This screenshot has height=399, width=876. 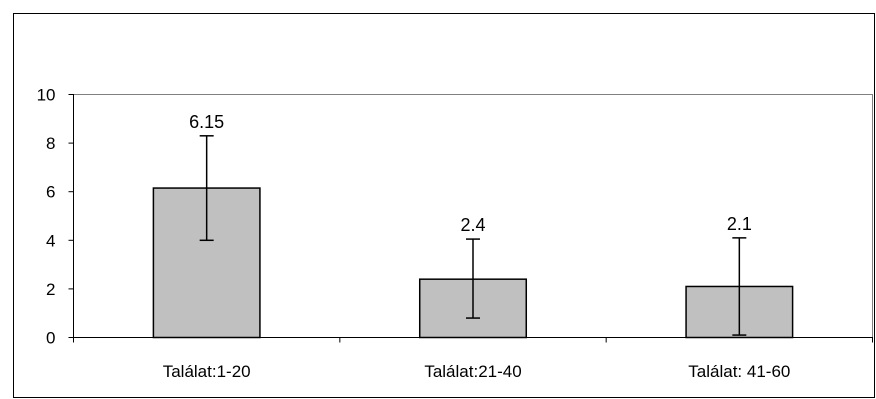 I want to click on category-label-1: Találat:1-20, so click(x=207, y=371).